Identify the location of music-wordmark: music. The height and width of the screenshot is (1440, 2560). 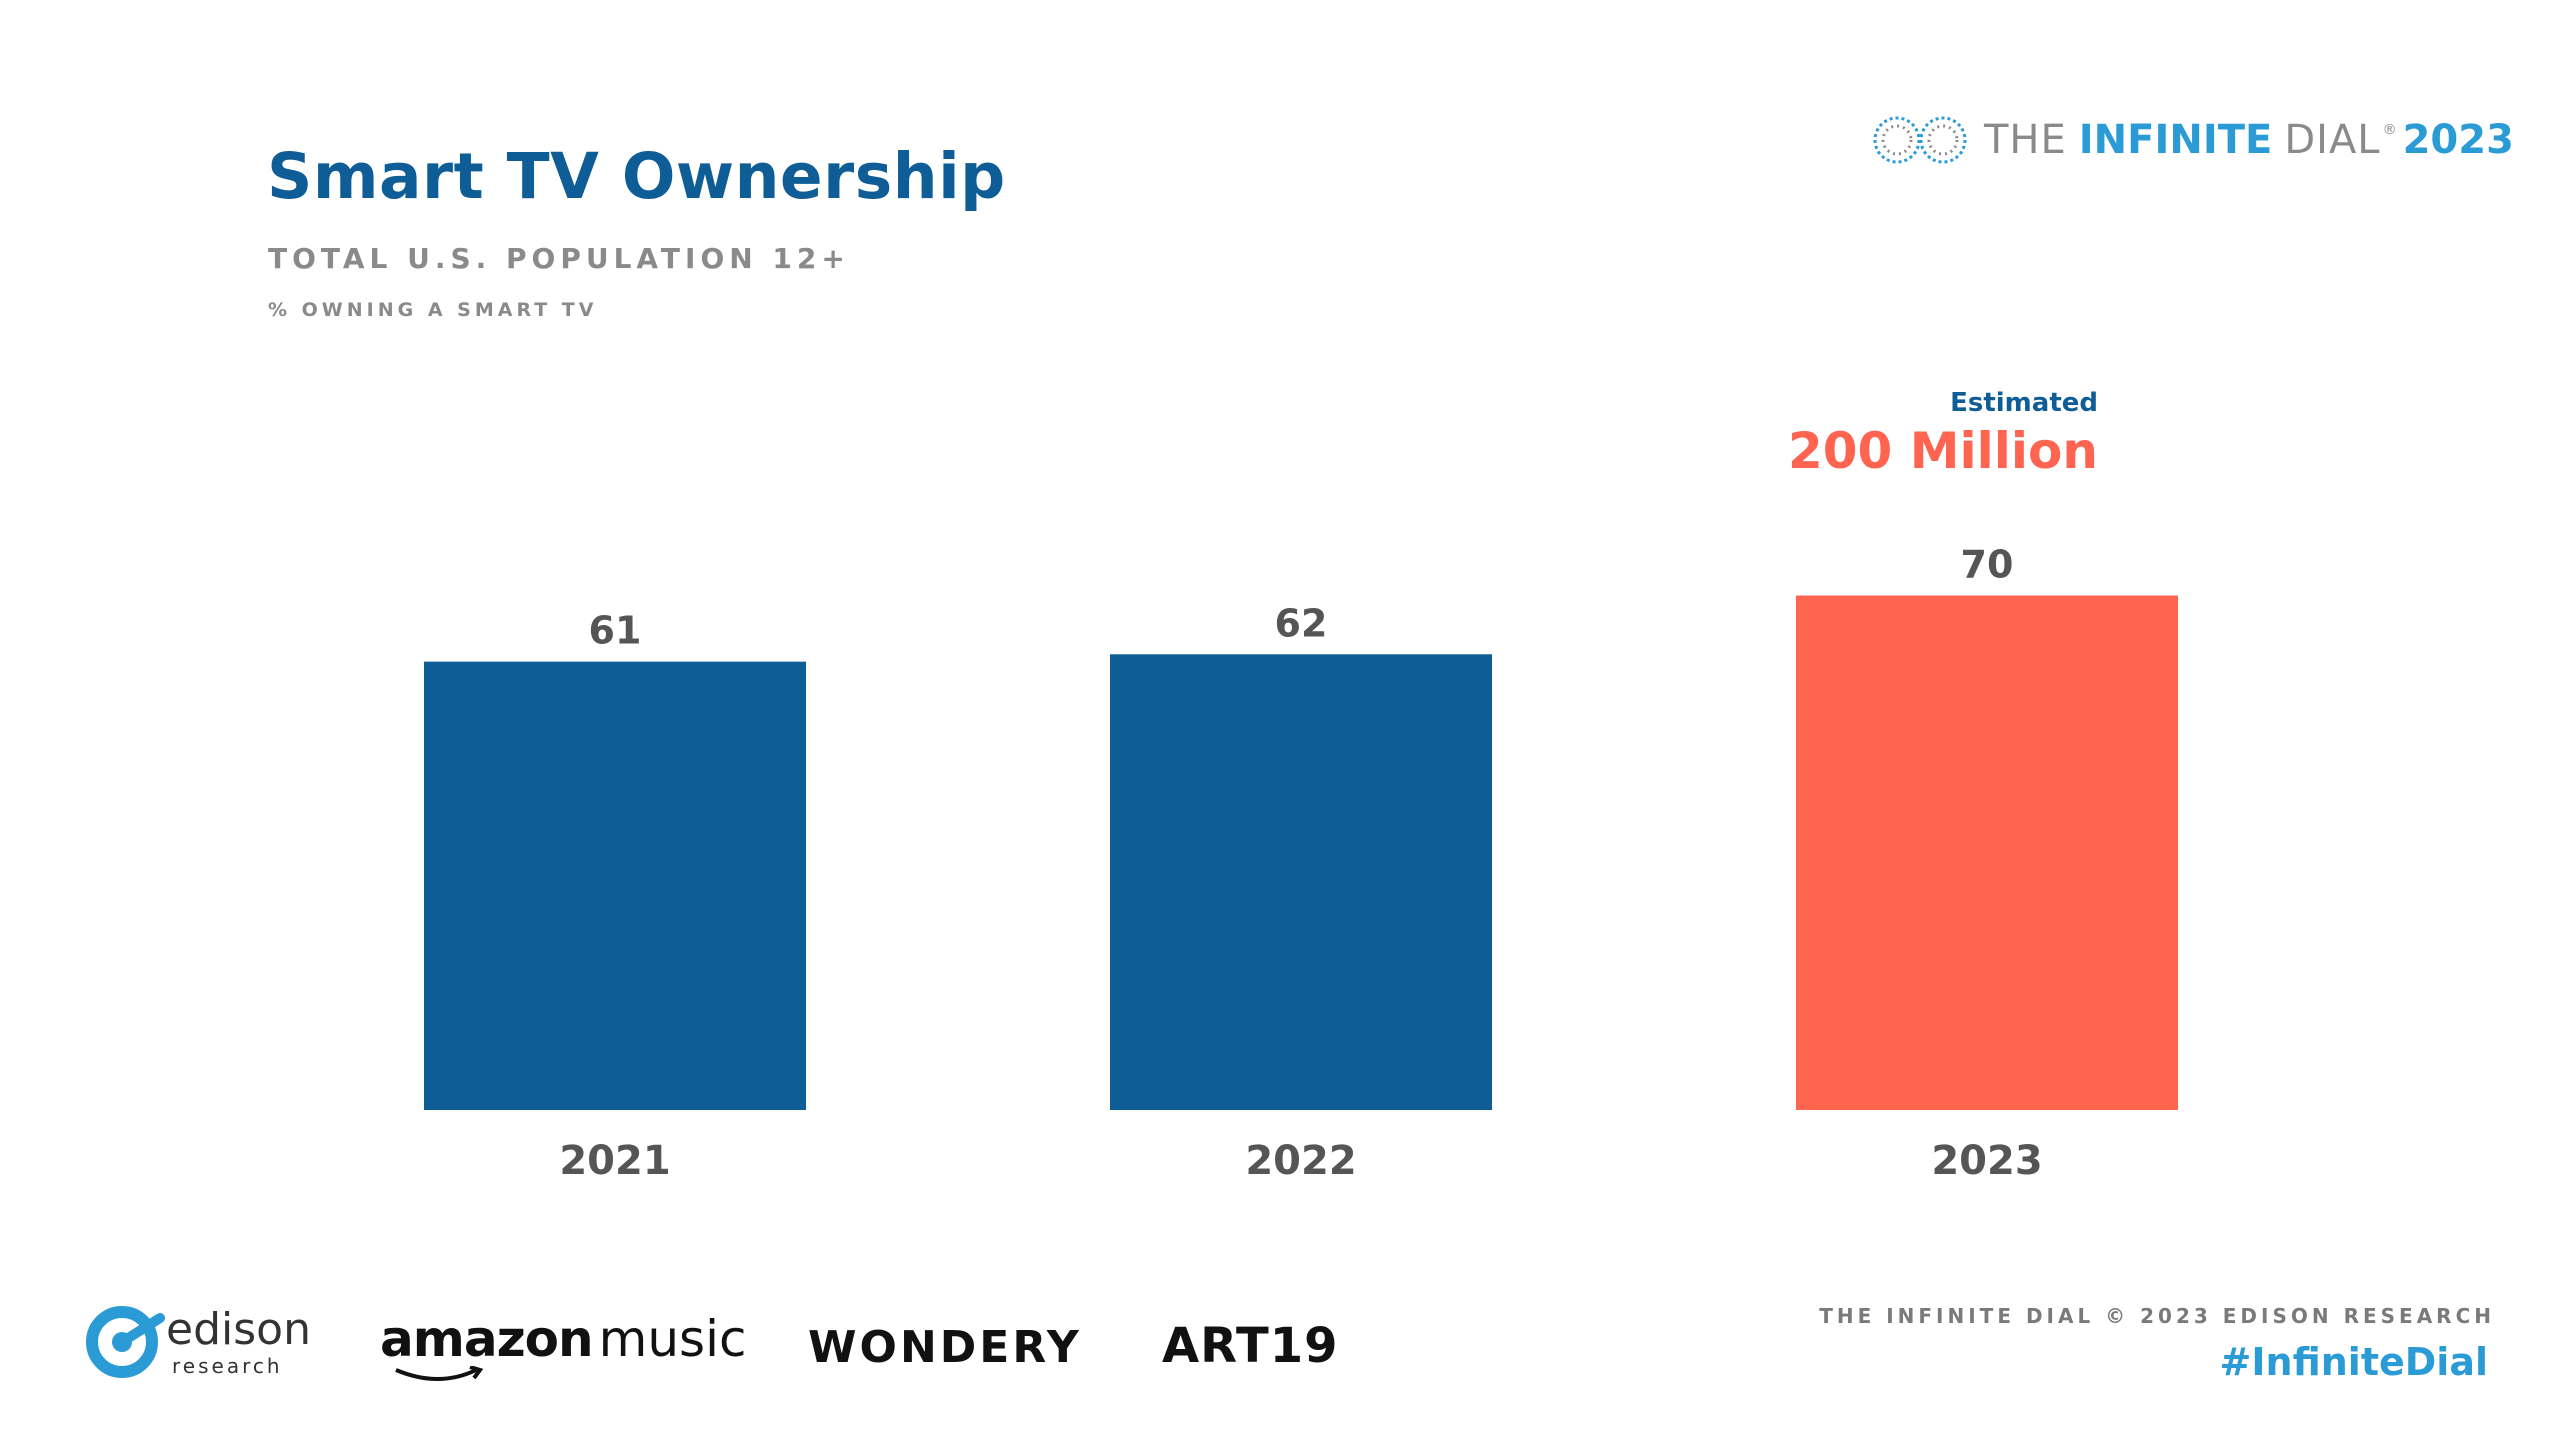
(672, 1339).